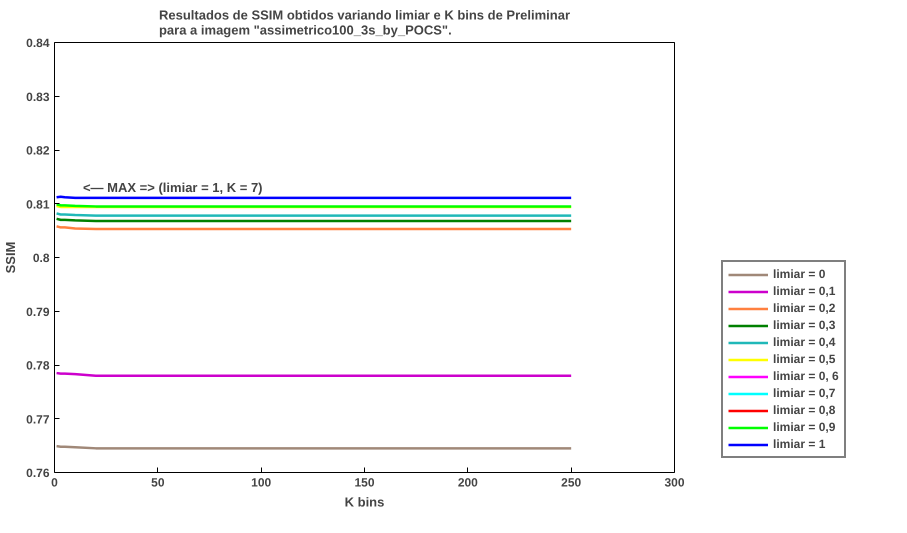 The image size is (907, 533). I want to click on x-tick-label: 150, so click(364, 483).